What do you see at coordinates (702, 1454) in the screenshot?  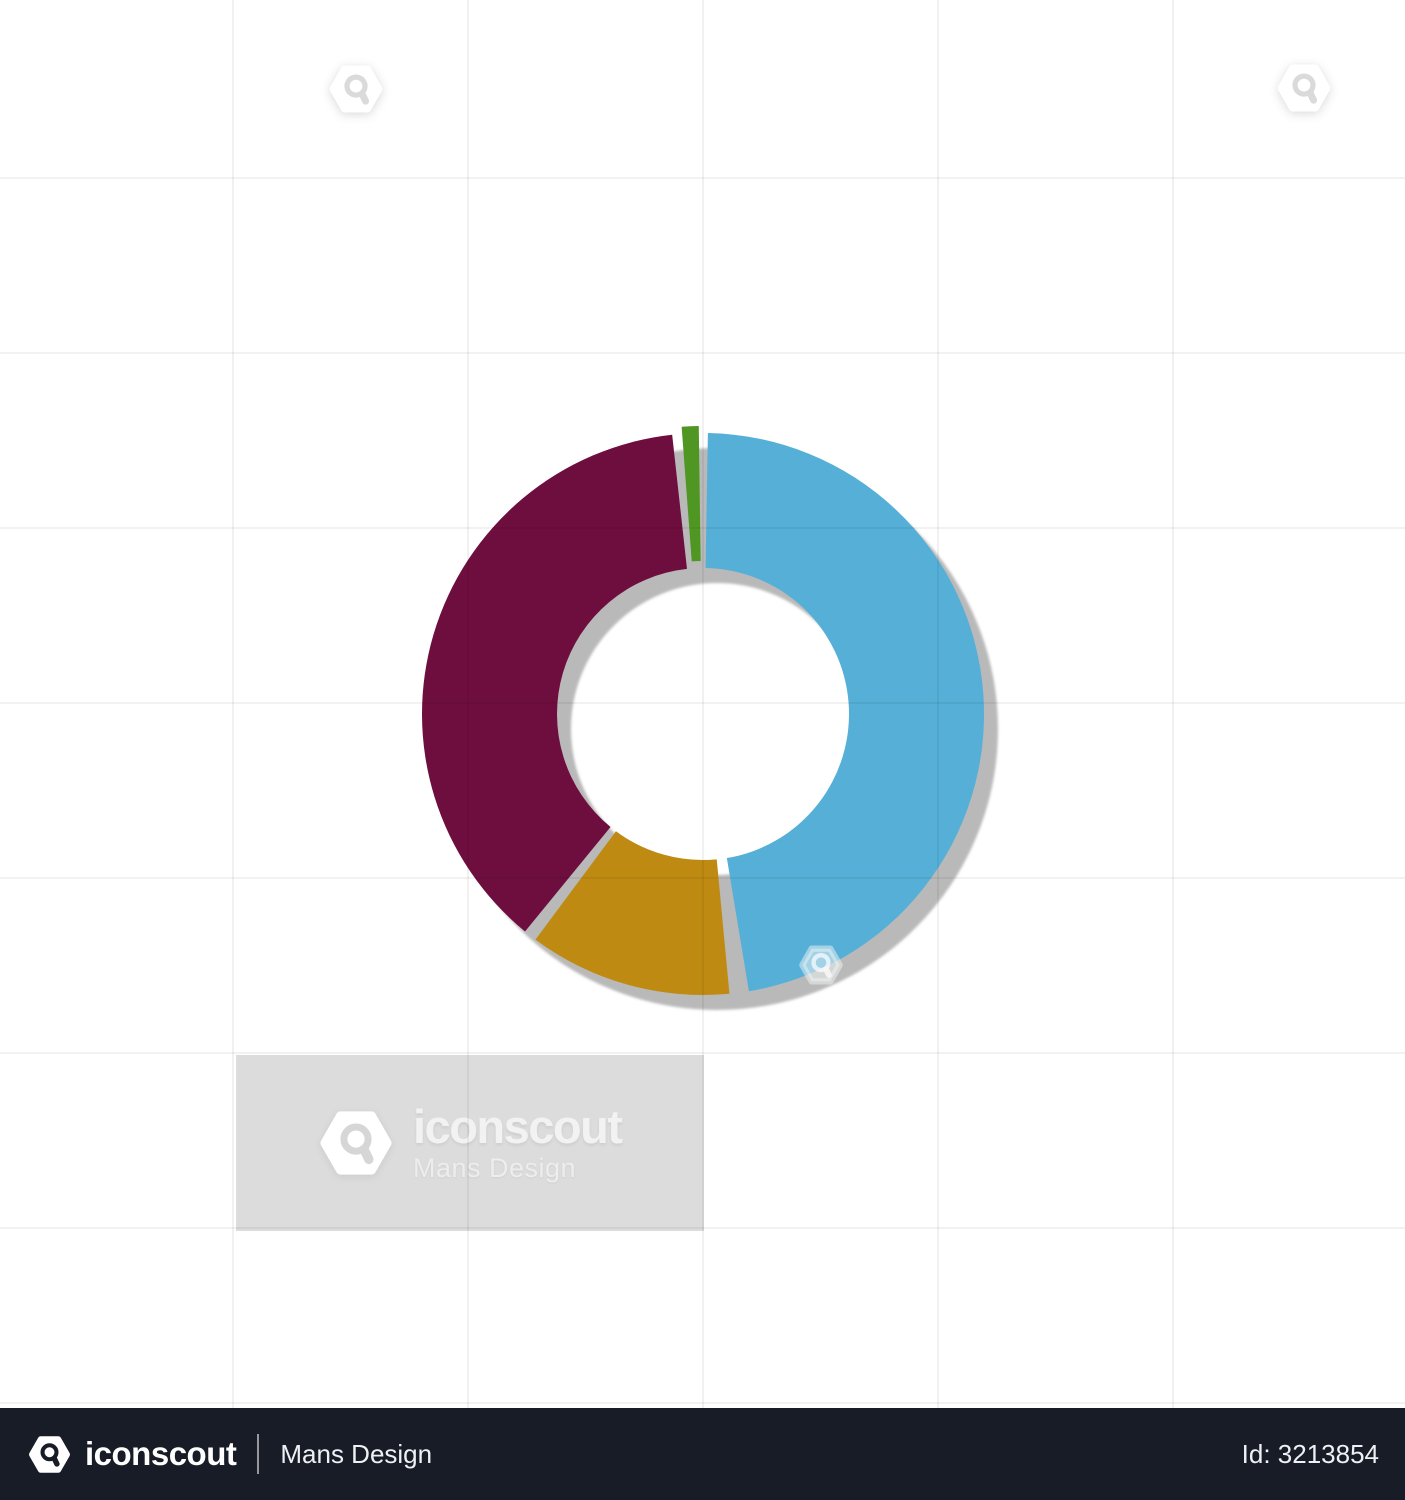 I see `footer-bar: iconscout Mans Design Id: 3213854` at bounding box center [702, 1454].